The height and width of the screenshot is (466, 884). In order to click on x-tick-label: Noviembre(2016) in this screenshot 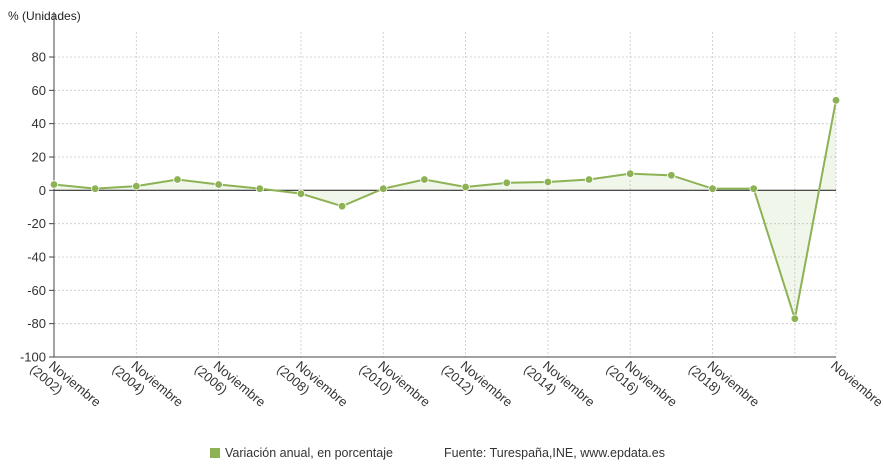, I will do `click(641, 384)`.